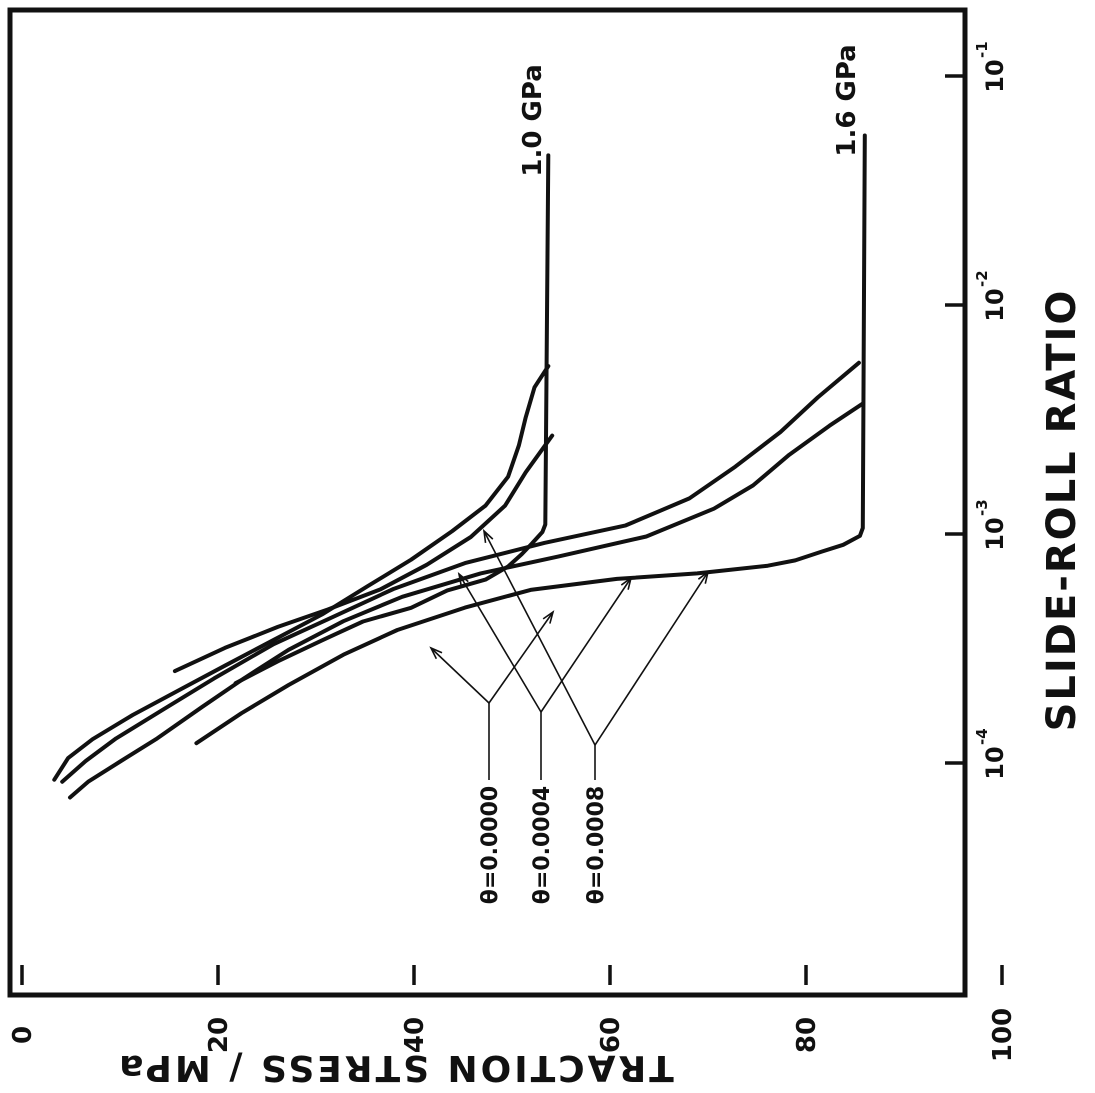 Image resolution: width=1095 pixels, height=1093 pixels. What do you see at coordinates (23, 1035) in the screenshot?
I see `y-tick-label: 0` at bounding box center [23, 1035].